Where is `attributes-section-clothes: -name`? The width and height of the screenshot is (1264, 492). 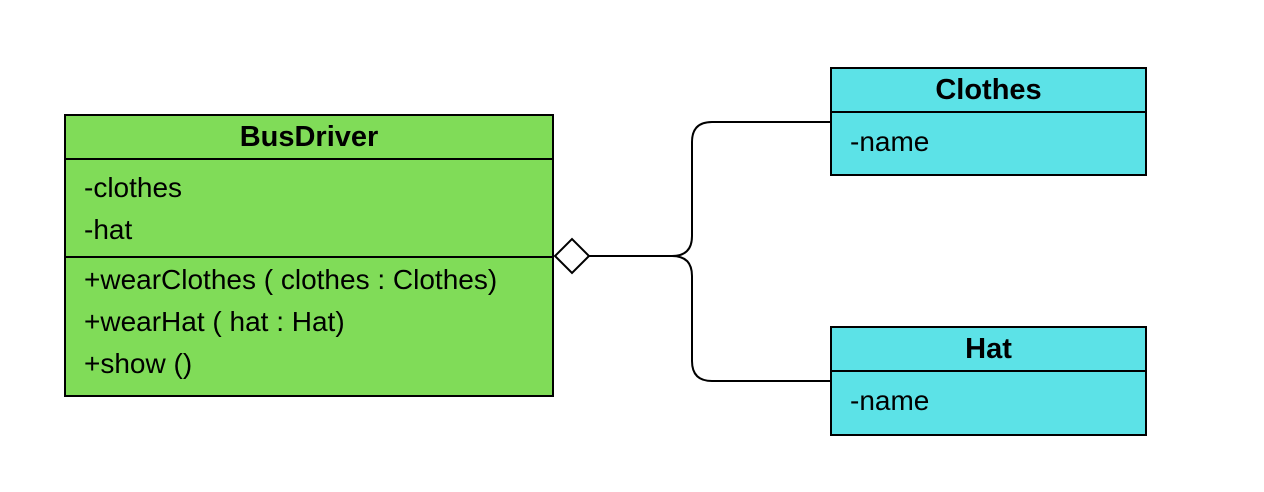
attributes-section-clothes: -name is located at coordinates (988, 138).